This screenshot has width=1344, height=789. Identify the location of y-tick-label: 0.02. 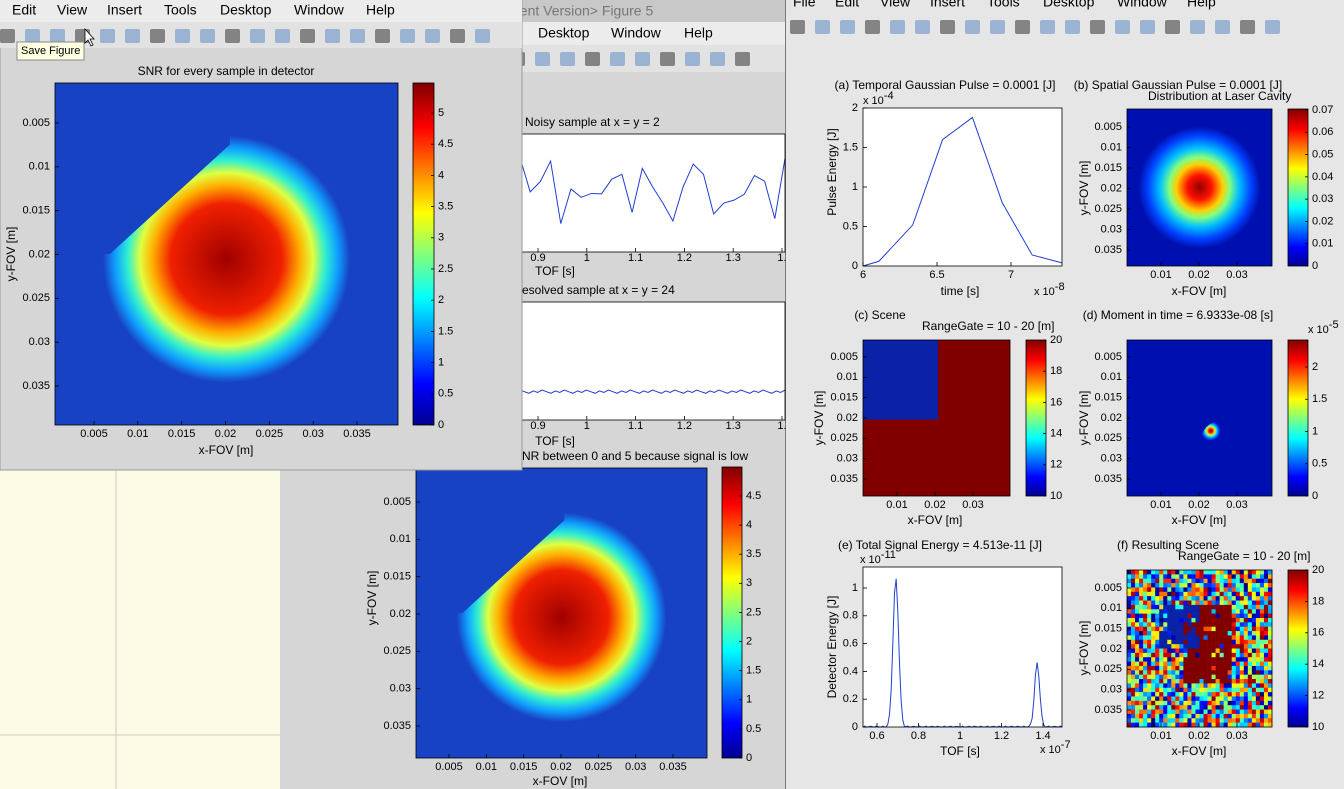
(847, 418).